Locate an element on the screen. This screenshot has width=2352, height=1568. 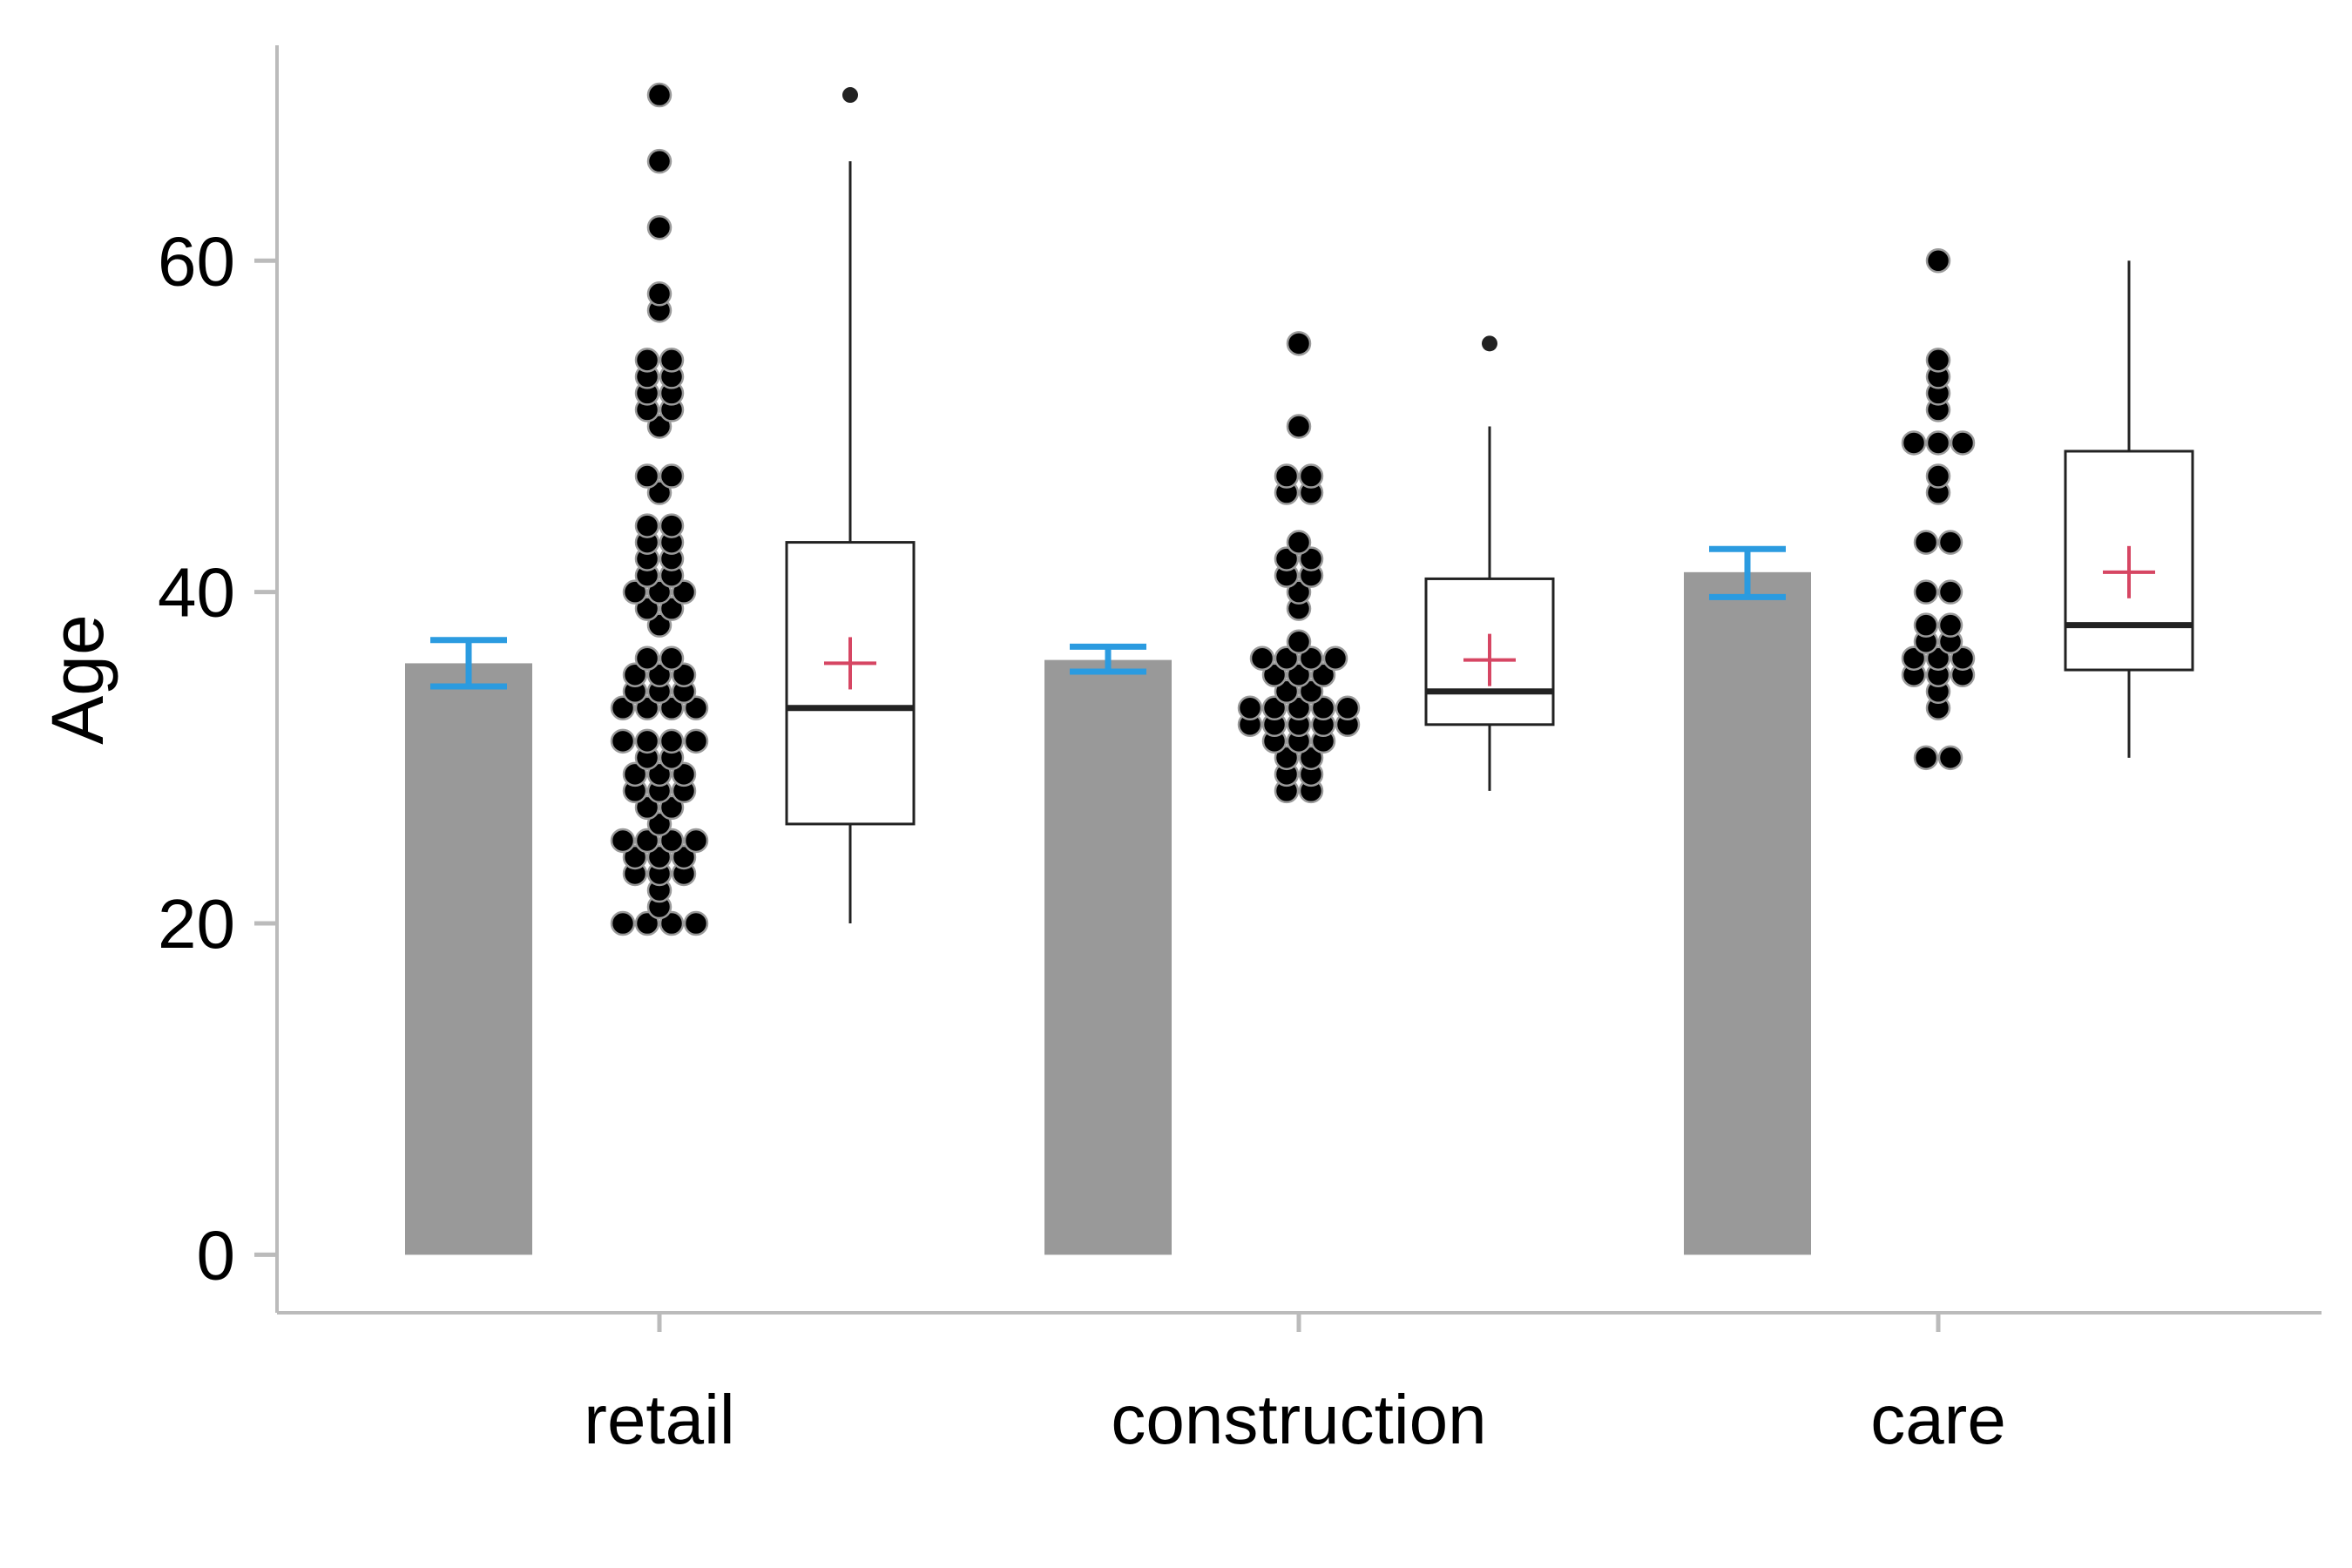
x-tick-label: construction is located at coordinates (1299, 1419).